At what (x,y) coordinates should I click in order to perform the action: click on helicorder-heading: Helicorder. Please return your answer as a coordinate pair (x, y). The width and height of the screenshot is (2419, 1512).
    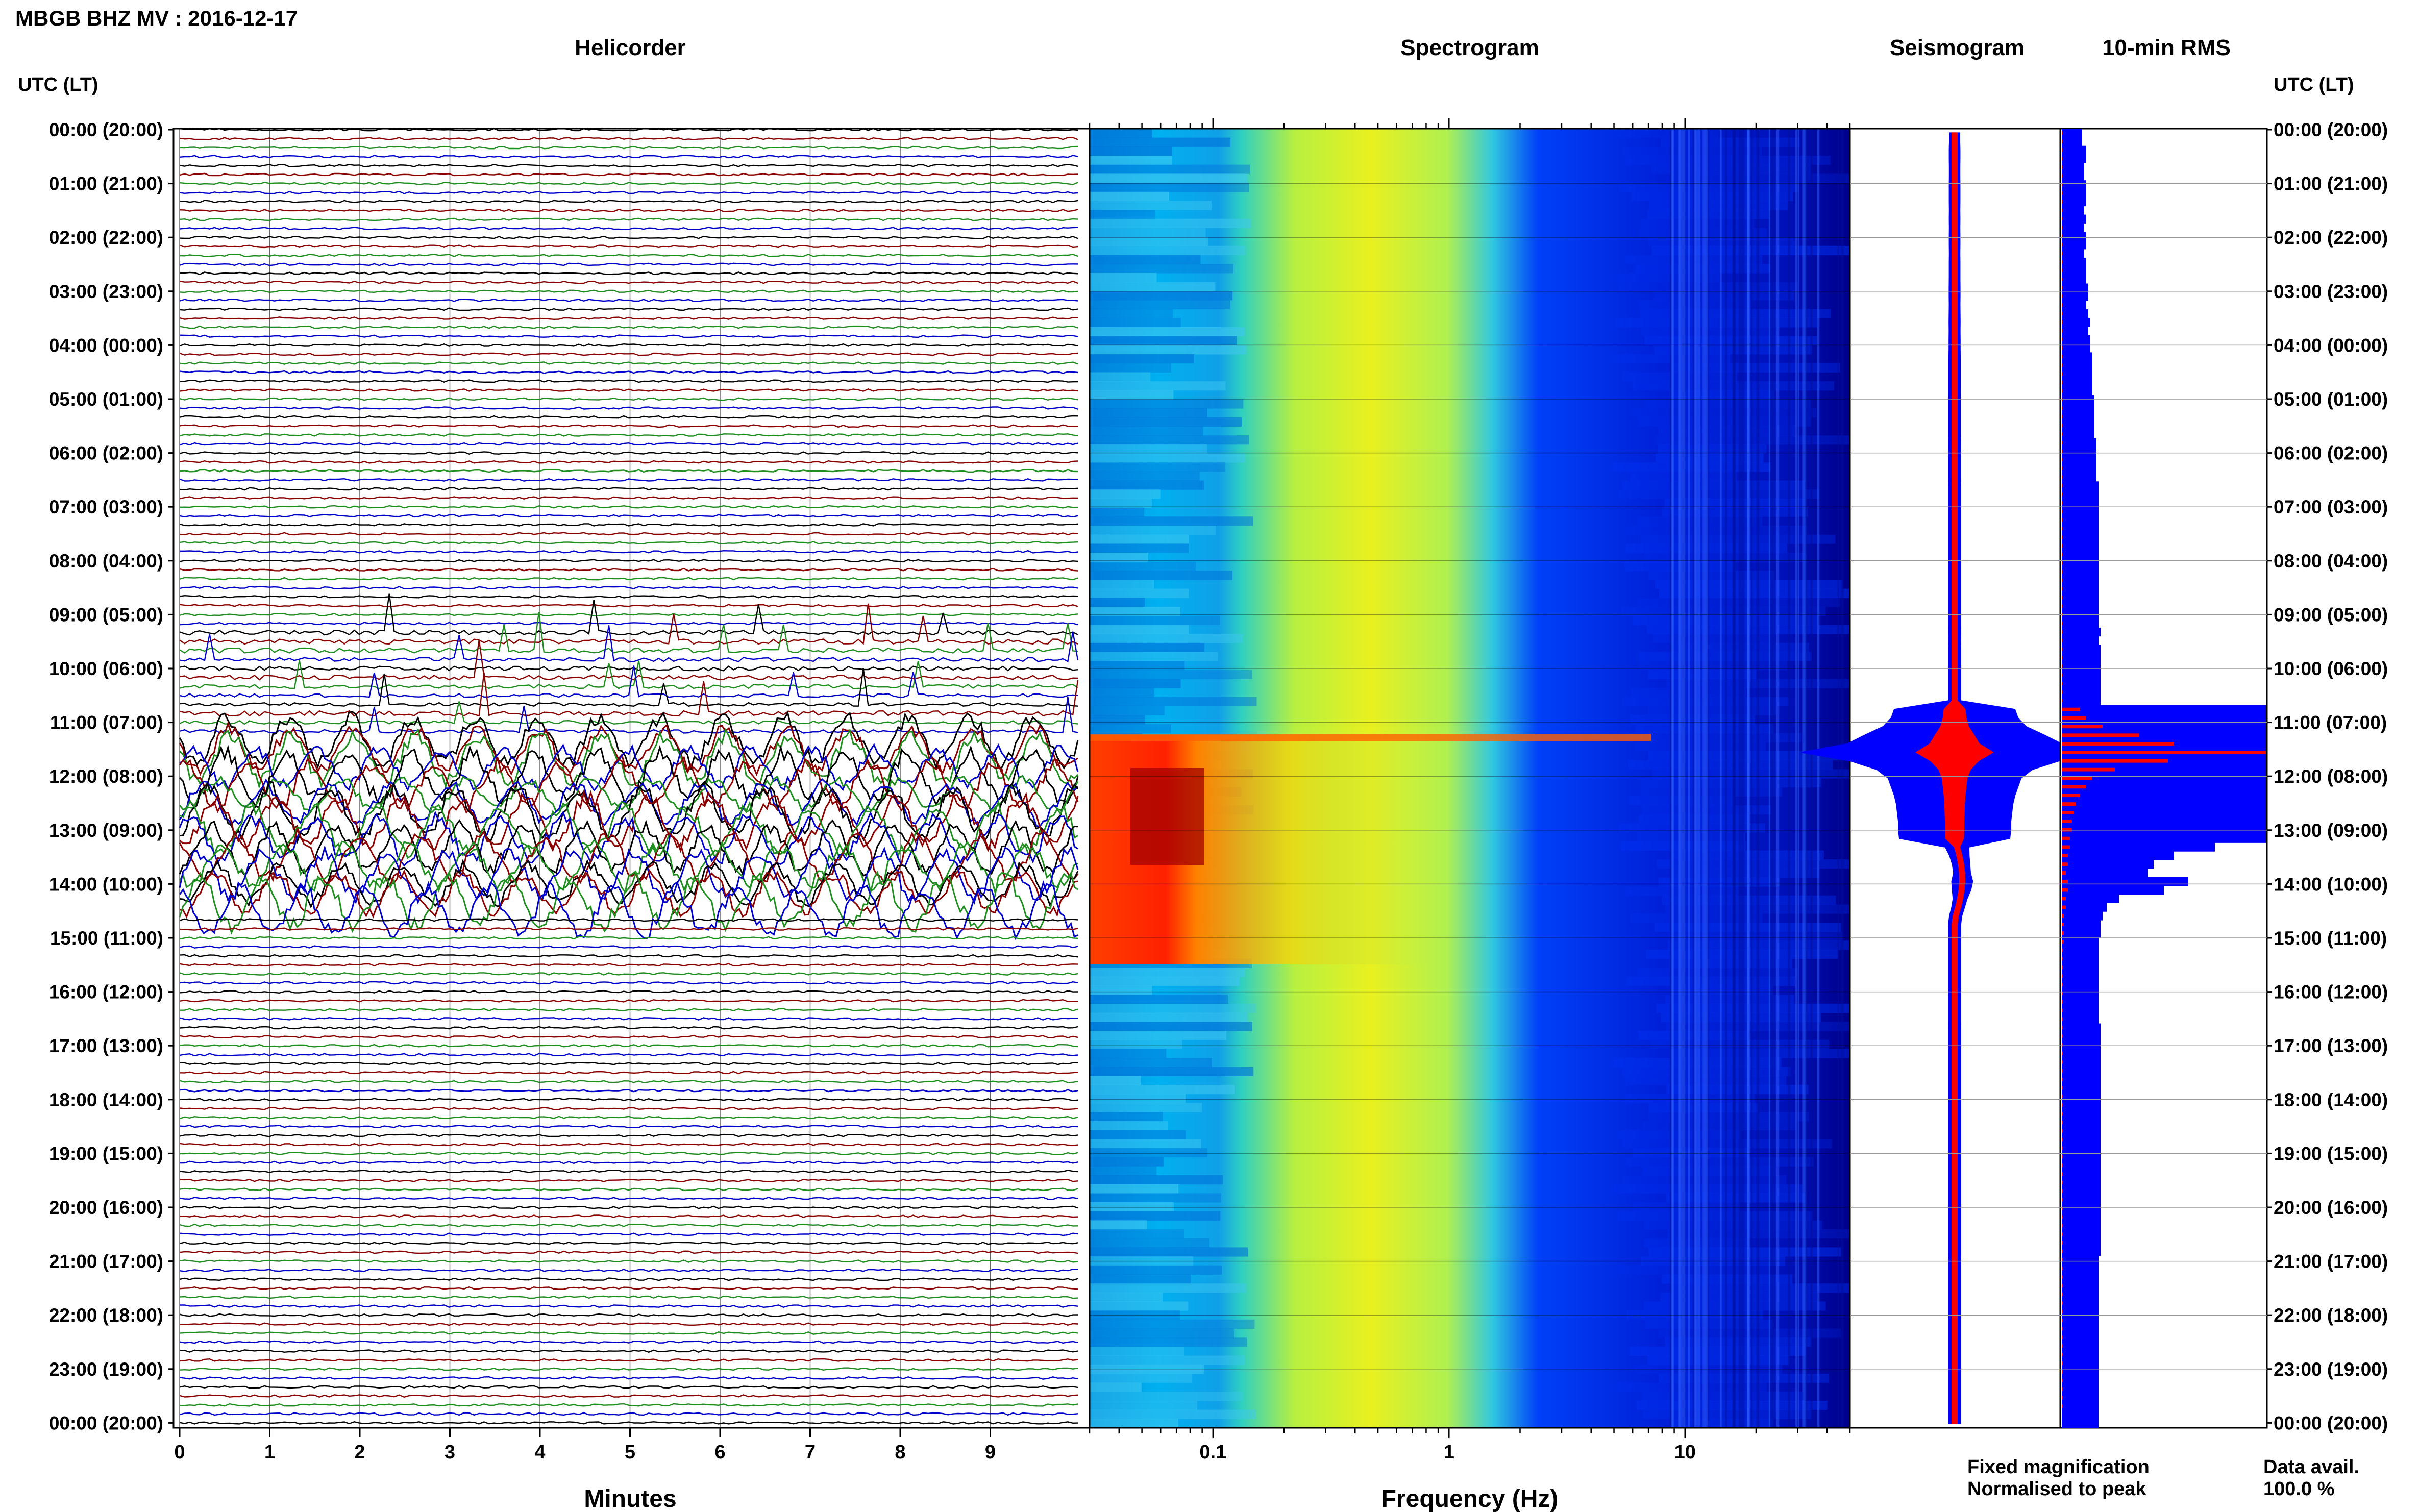
    Looking at the image, I should click on (630, 47).